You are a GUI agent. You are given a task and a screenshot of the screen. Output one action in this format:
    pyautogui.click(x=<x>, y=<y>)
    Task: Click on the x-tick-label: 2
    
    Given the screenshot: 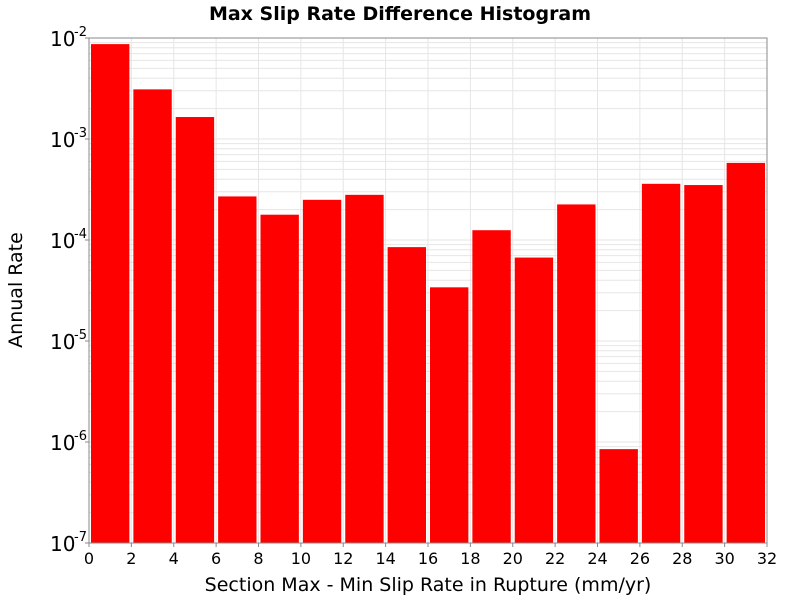 What is the action you would take?
    pyautogui.click(x=131, y=558)
    